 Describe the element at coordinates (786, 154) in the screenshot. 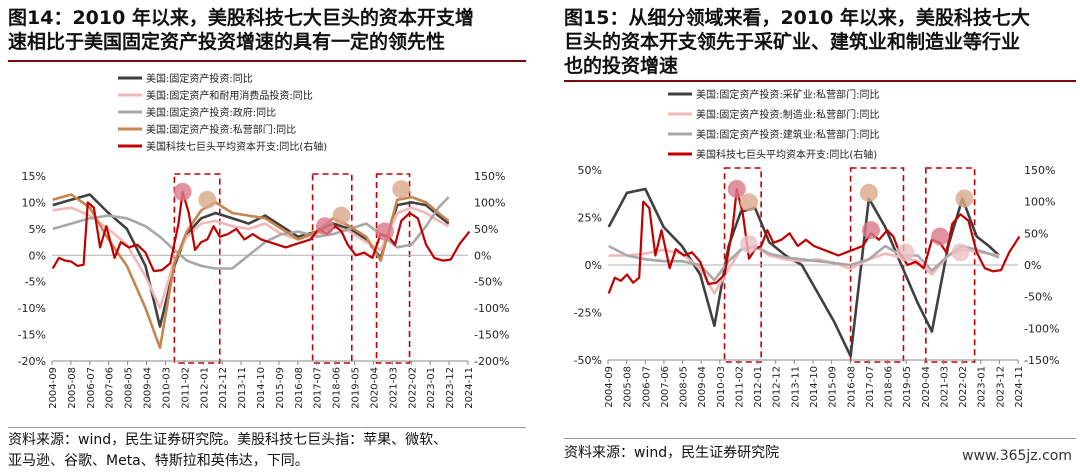

I see `legend-label: 美国科技七巨头平均资本开支:同比(右轴)` at that location.